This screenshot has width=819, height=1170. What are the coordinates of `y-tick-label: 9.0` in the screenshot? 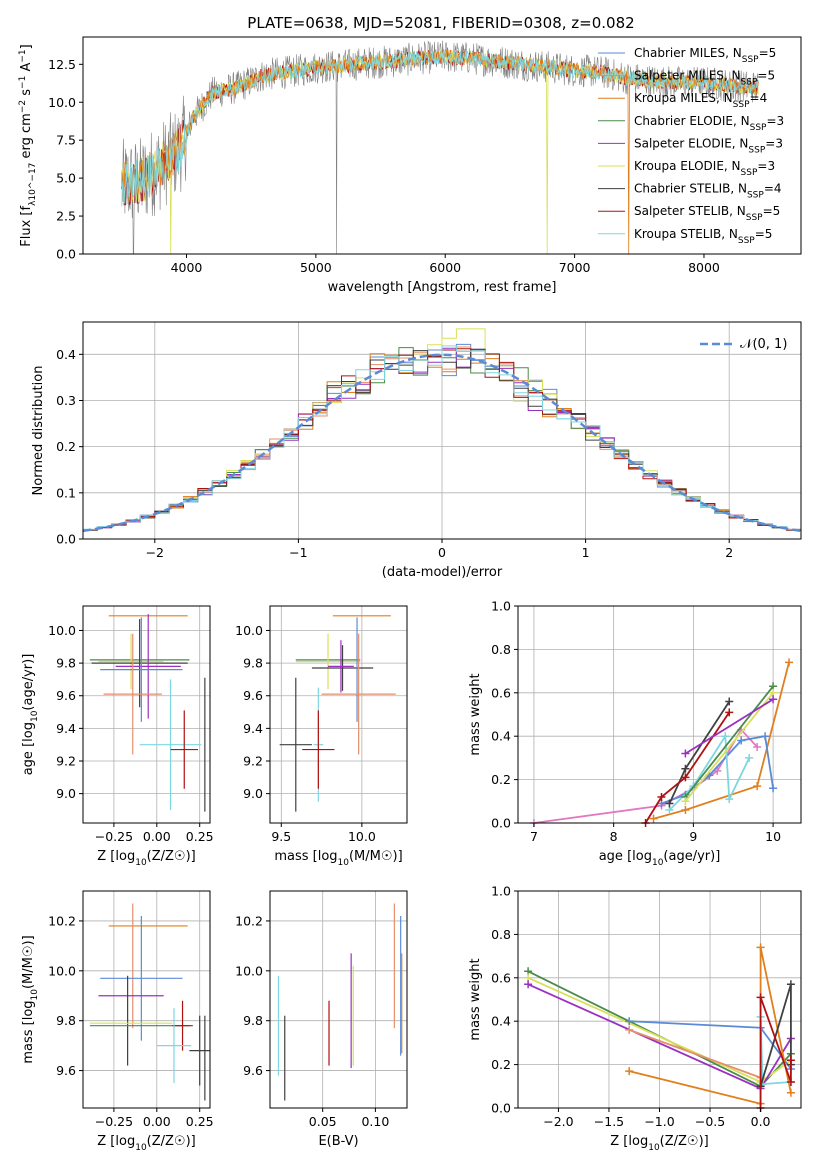 It's located at (253, 793).